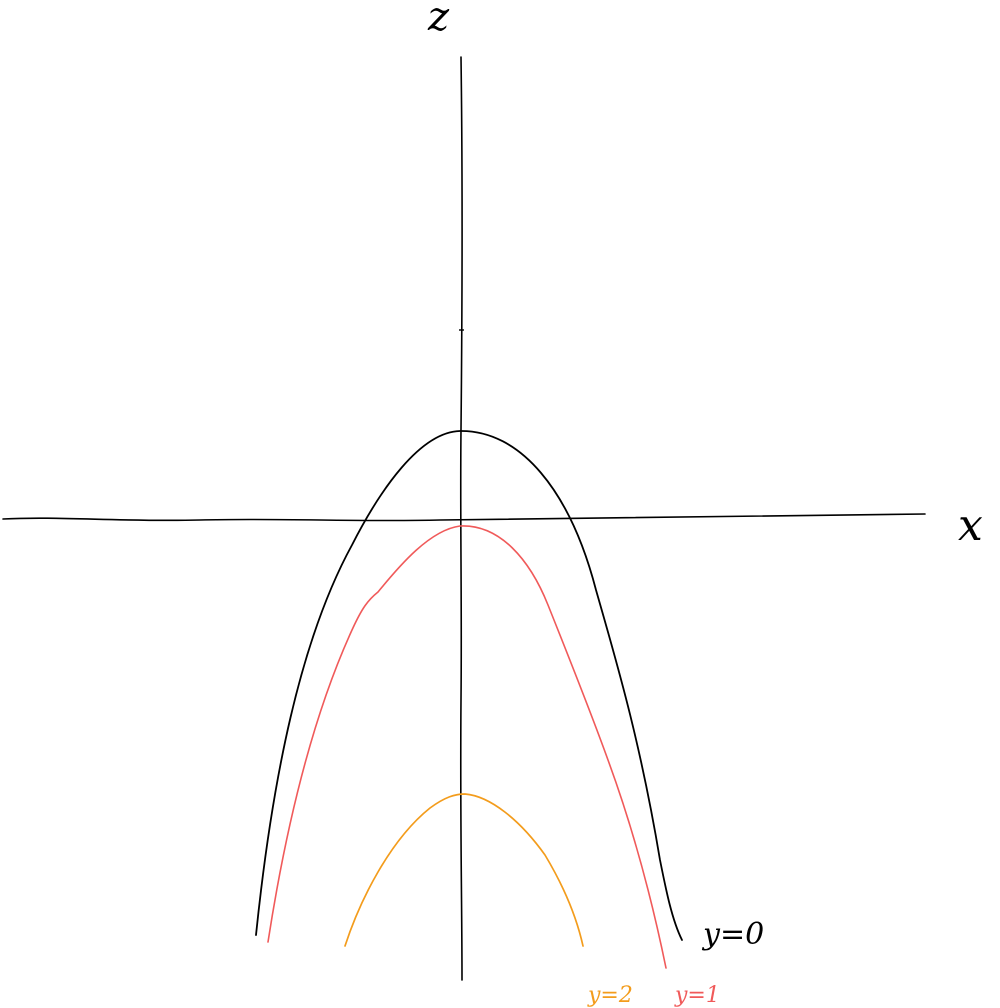  I want to click on curve-y2, so click(464, 870).